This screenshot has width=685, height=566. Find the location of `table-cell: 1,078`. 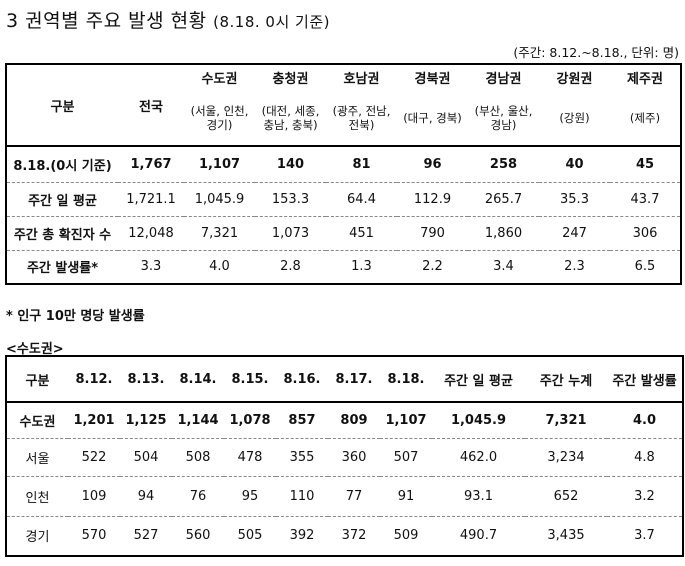

table-cell: 1,078 is located at coordinates (250, 420).